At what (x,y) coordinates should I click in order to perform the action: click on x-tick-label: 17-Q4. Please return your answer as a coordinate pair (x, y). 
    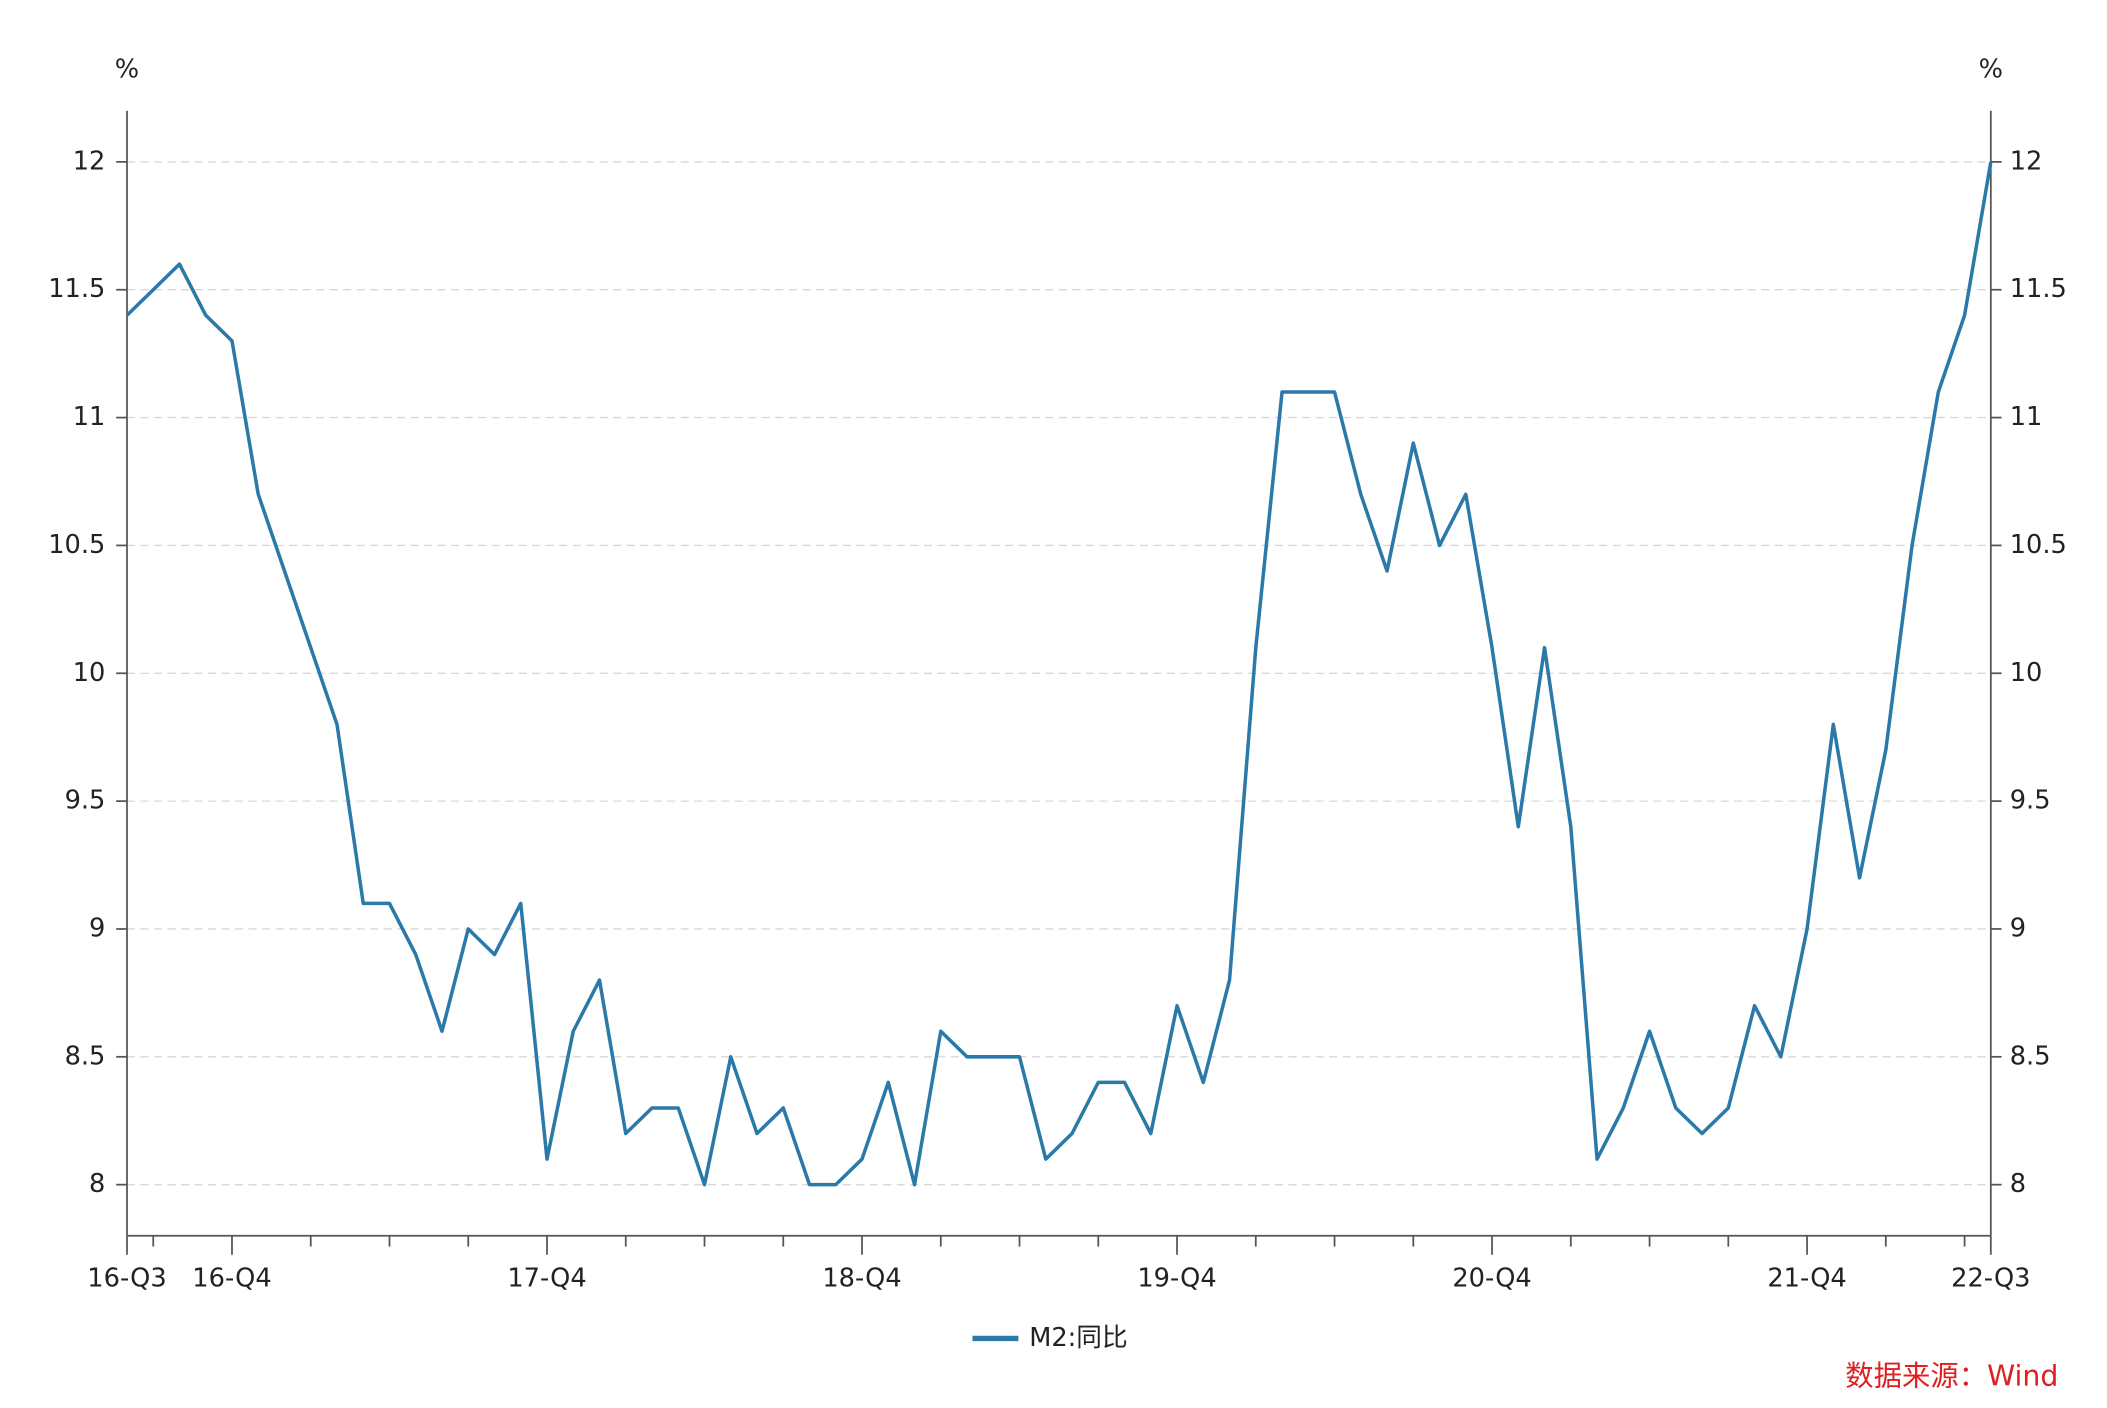
    Looking at the image, I should click on (546, 1279).